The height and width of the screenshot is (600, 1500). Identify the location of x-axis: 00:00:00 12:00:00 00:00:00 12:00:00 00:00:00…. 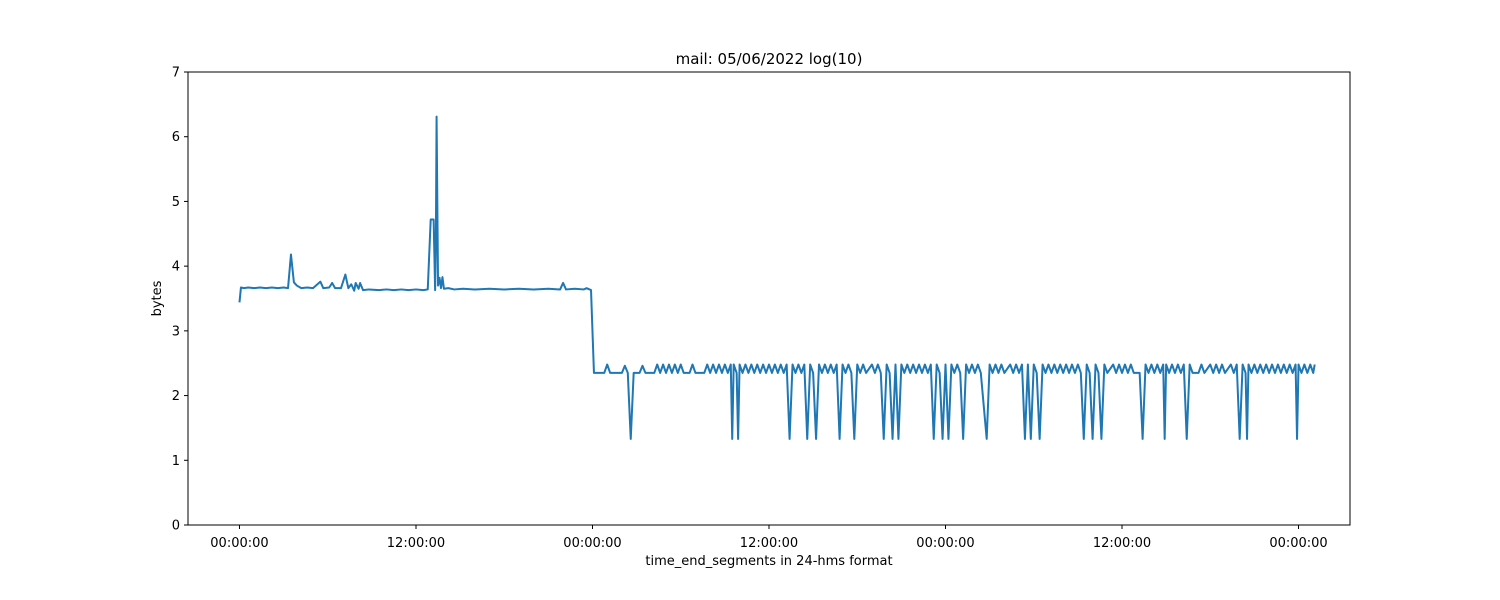
(769, 538).